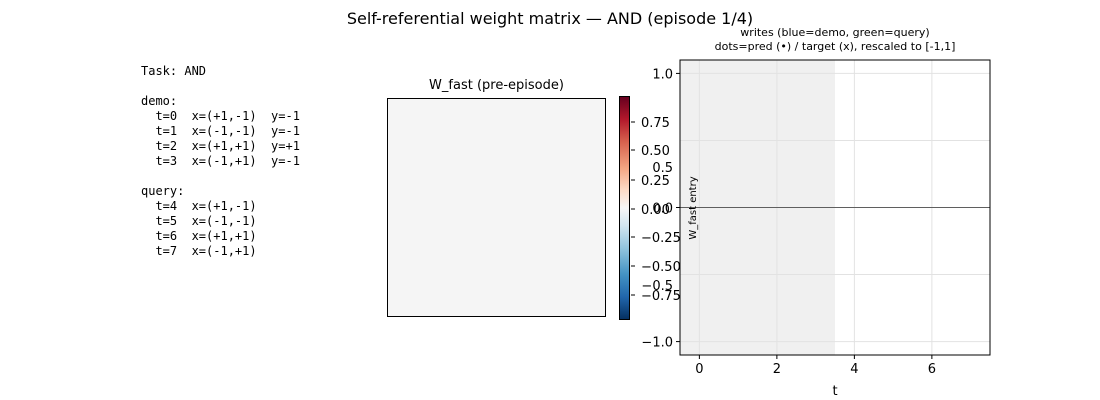  What do you see at coordinates (835, 32) in the screenshot?
I see `writes-chart-title-line1: writes (blue=demo, green=query)` at bounding box center [835, 32].